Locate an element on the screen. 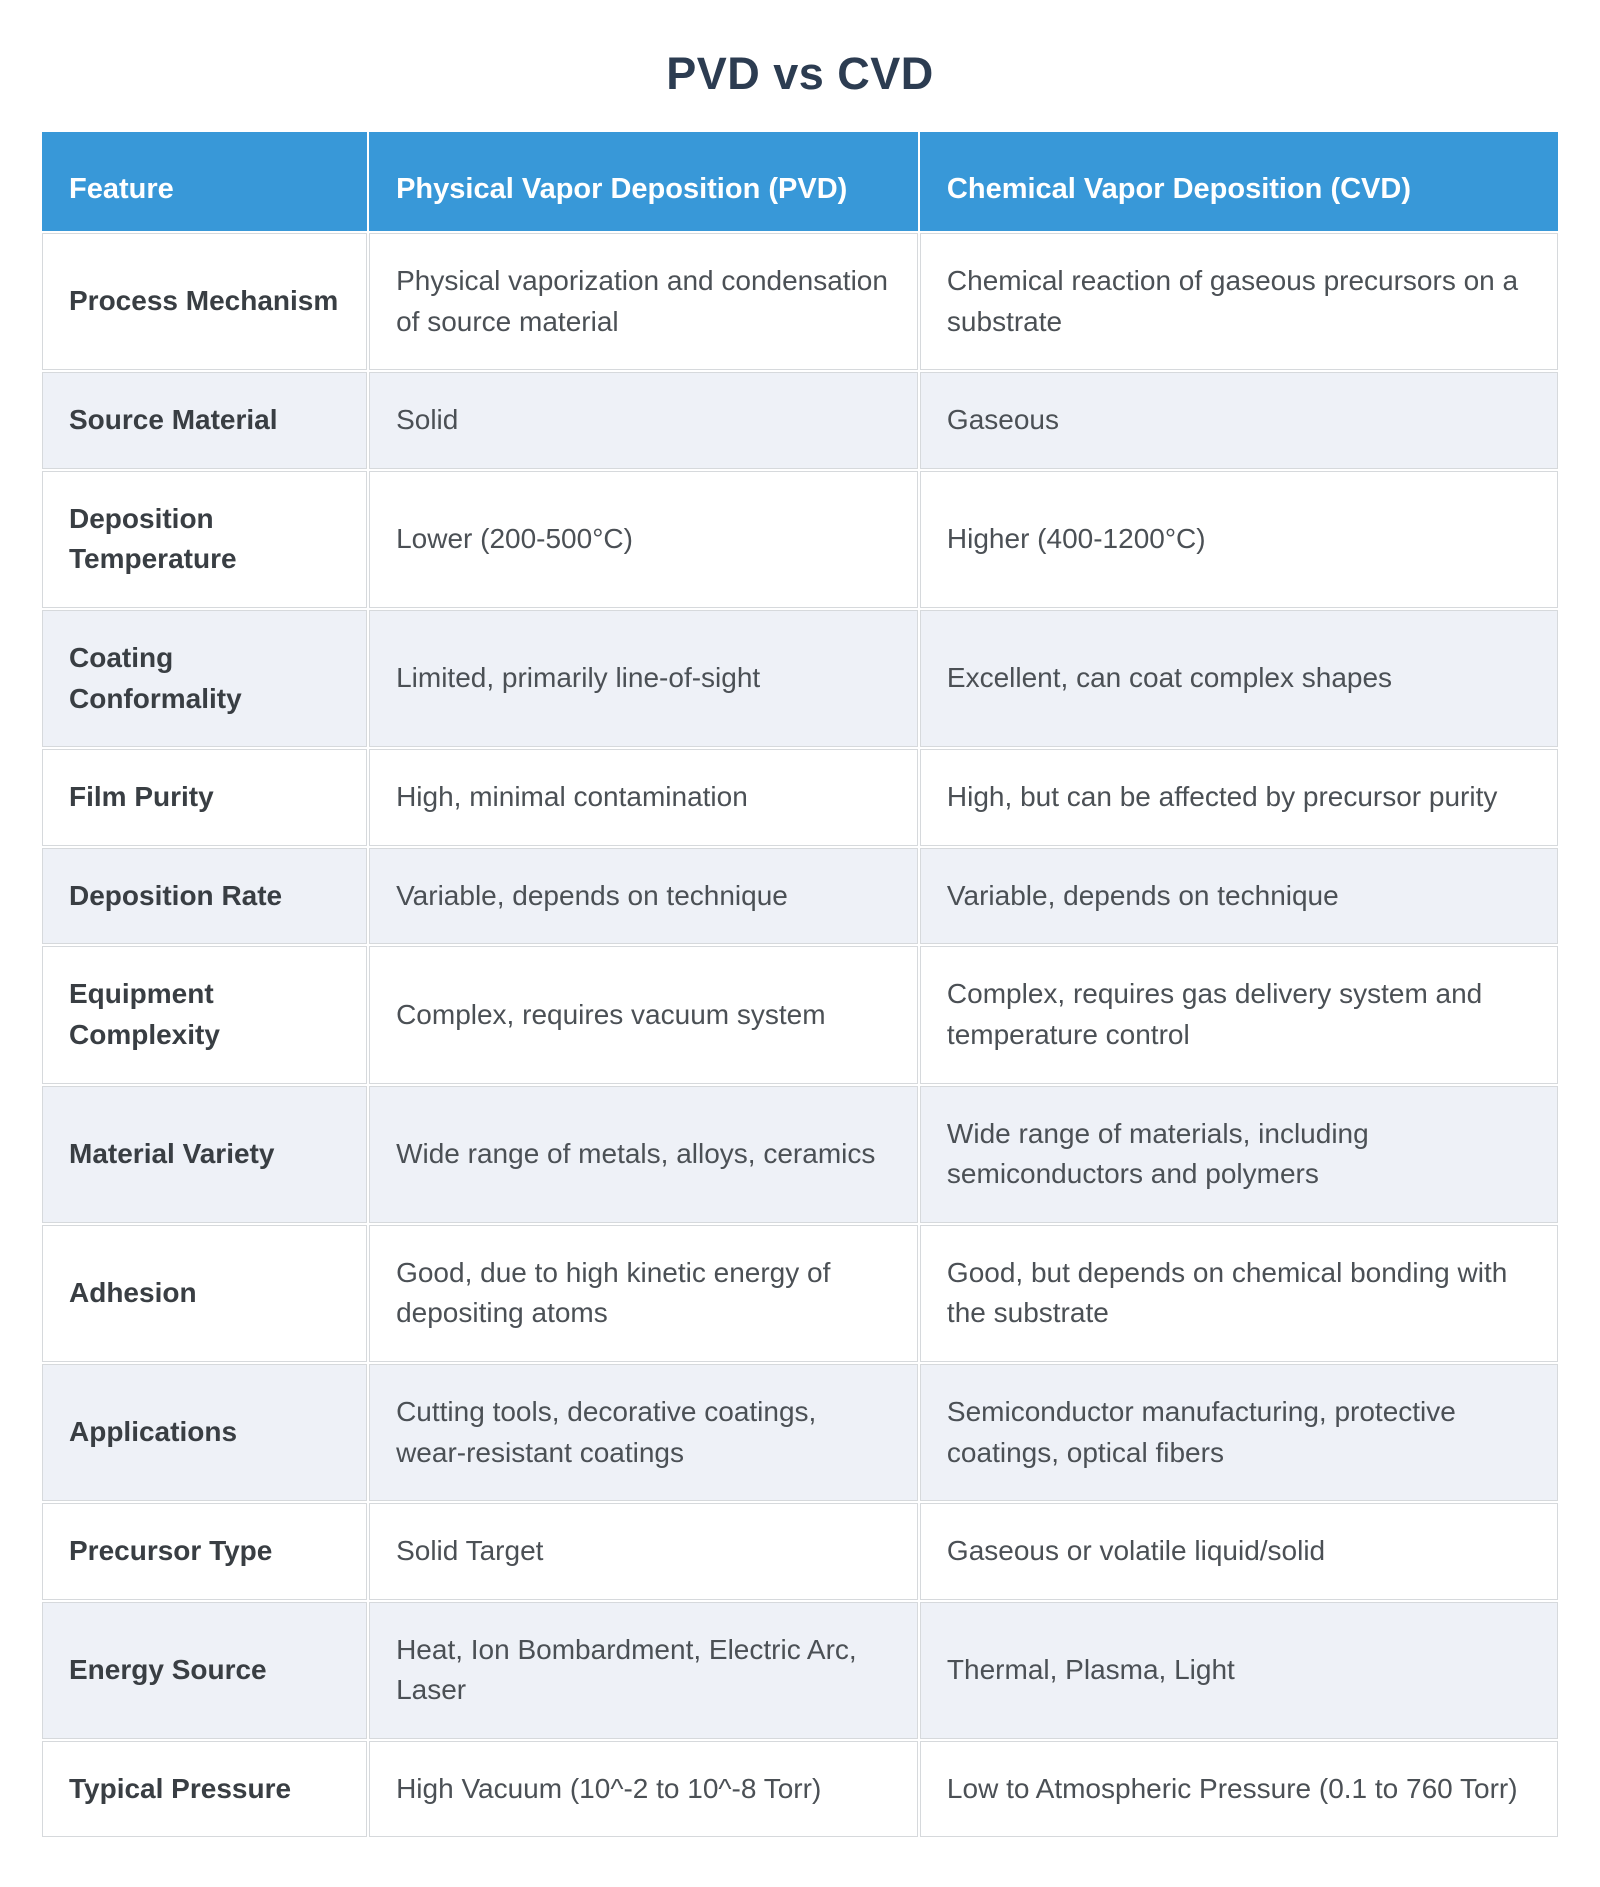 This screenshot has width=1600, height=1887. feature-cell: Deposition Temperature is located at coordinates (205, 539).